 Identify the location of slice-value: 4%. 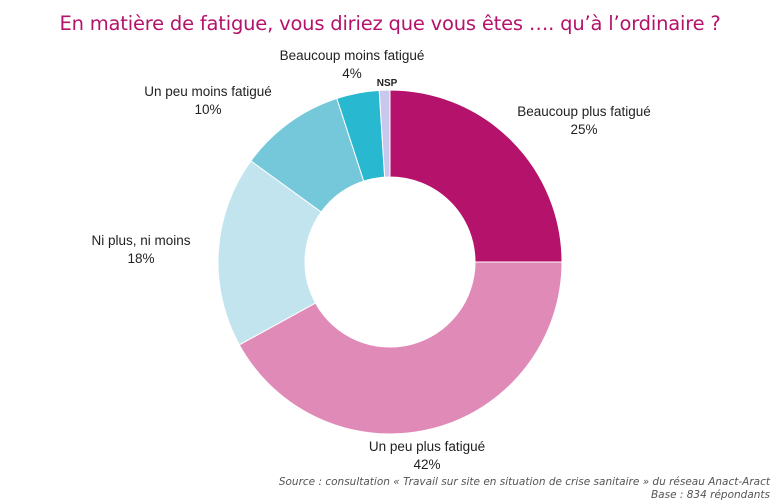
(352, 73).